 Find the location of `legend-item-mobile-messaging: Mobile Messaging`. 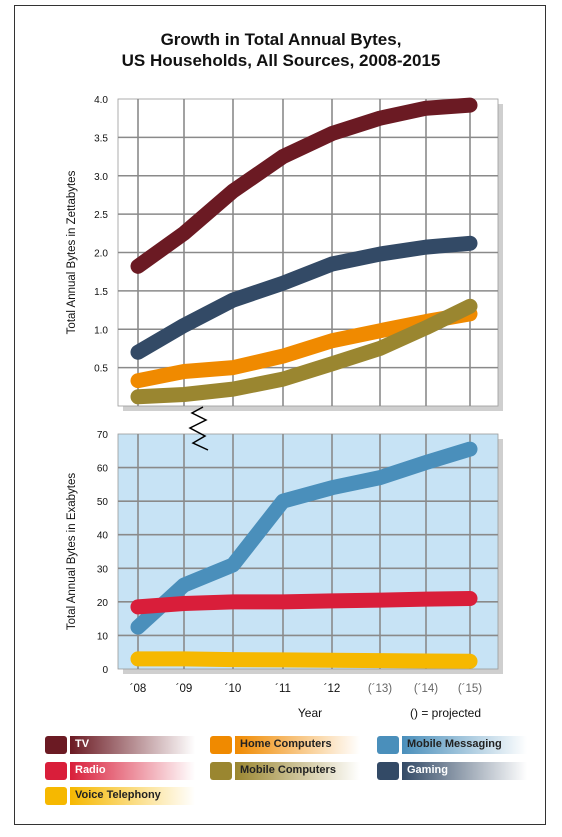

legend-item-mobile-messaging: Mobile Messaging is located at coordinates (452, 745).